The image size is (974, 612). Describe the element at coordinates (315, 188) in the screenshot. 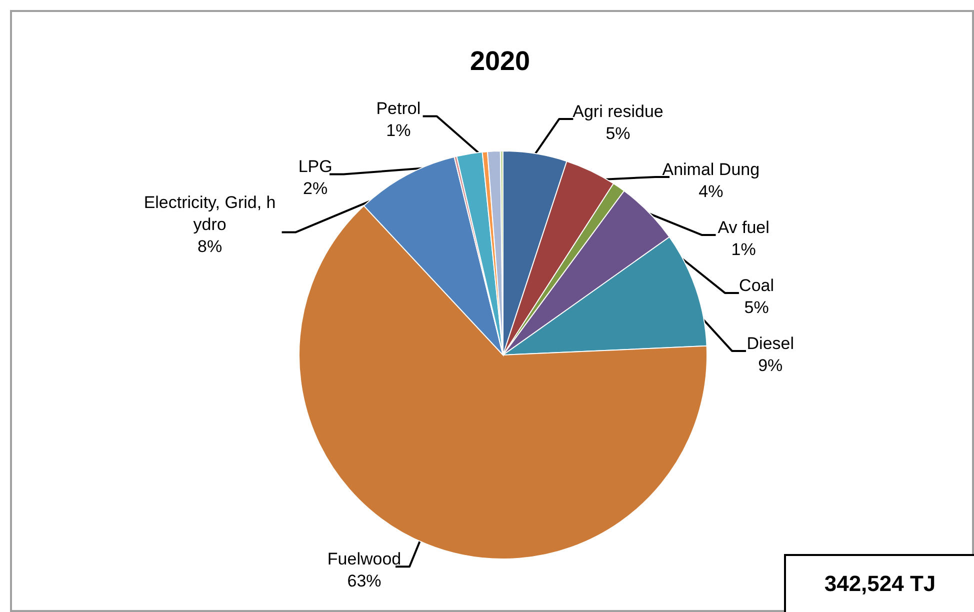

I see `data-label: 2%` at that location.